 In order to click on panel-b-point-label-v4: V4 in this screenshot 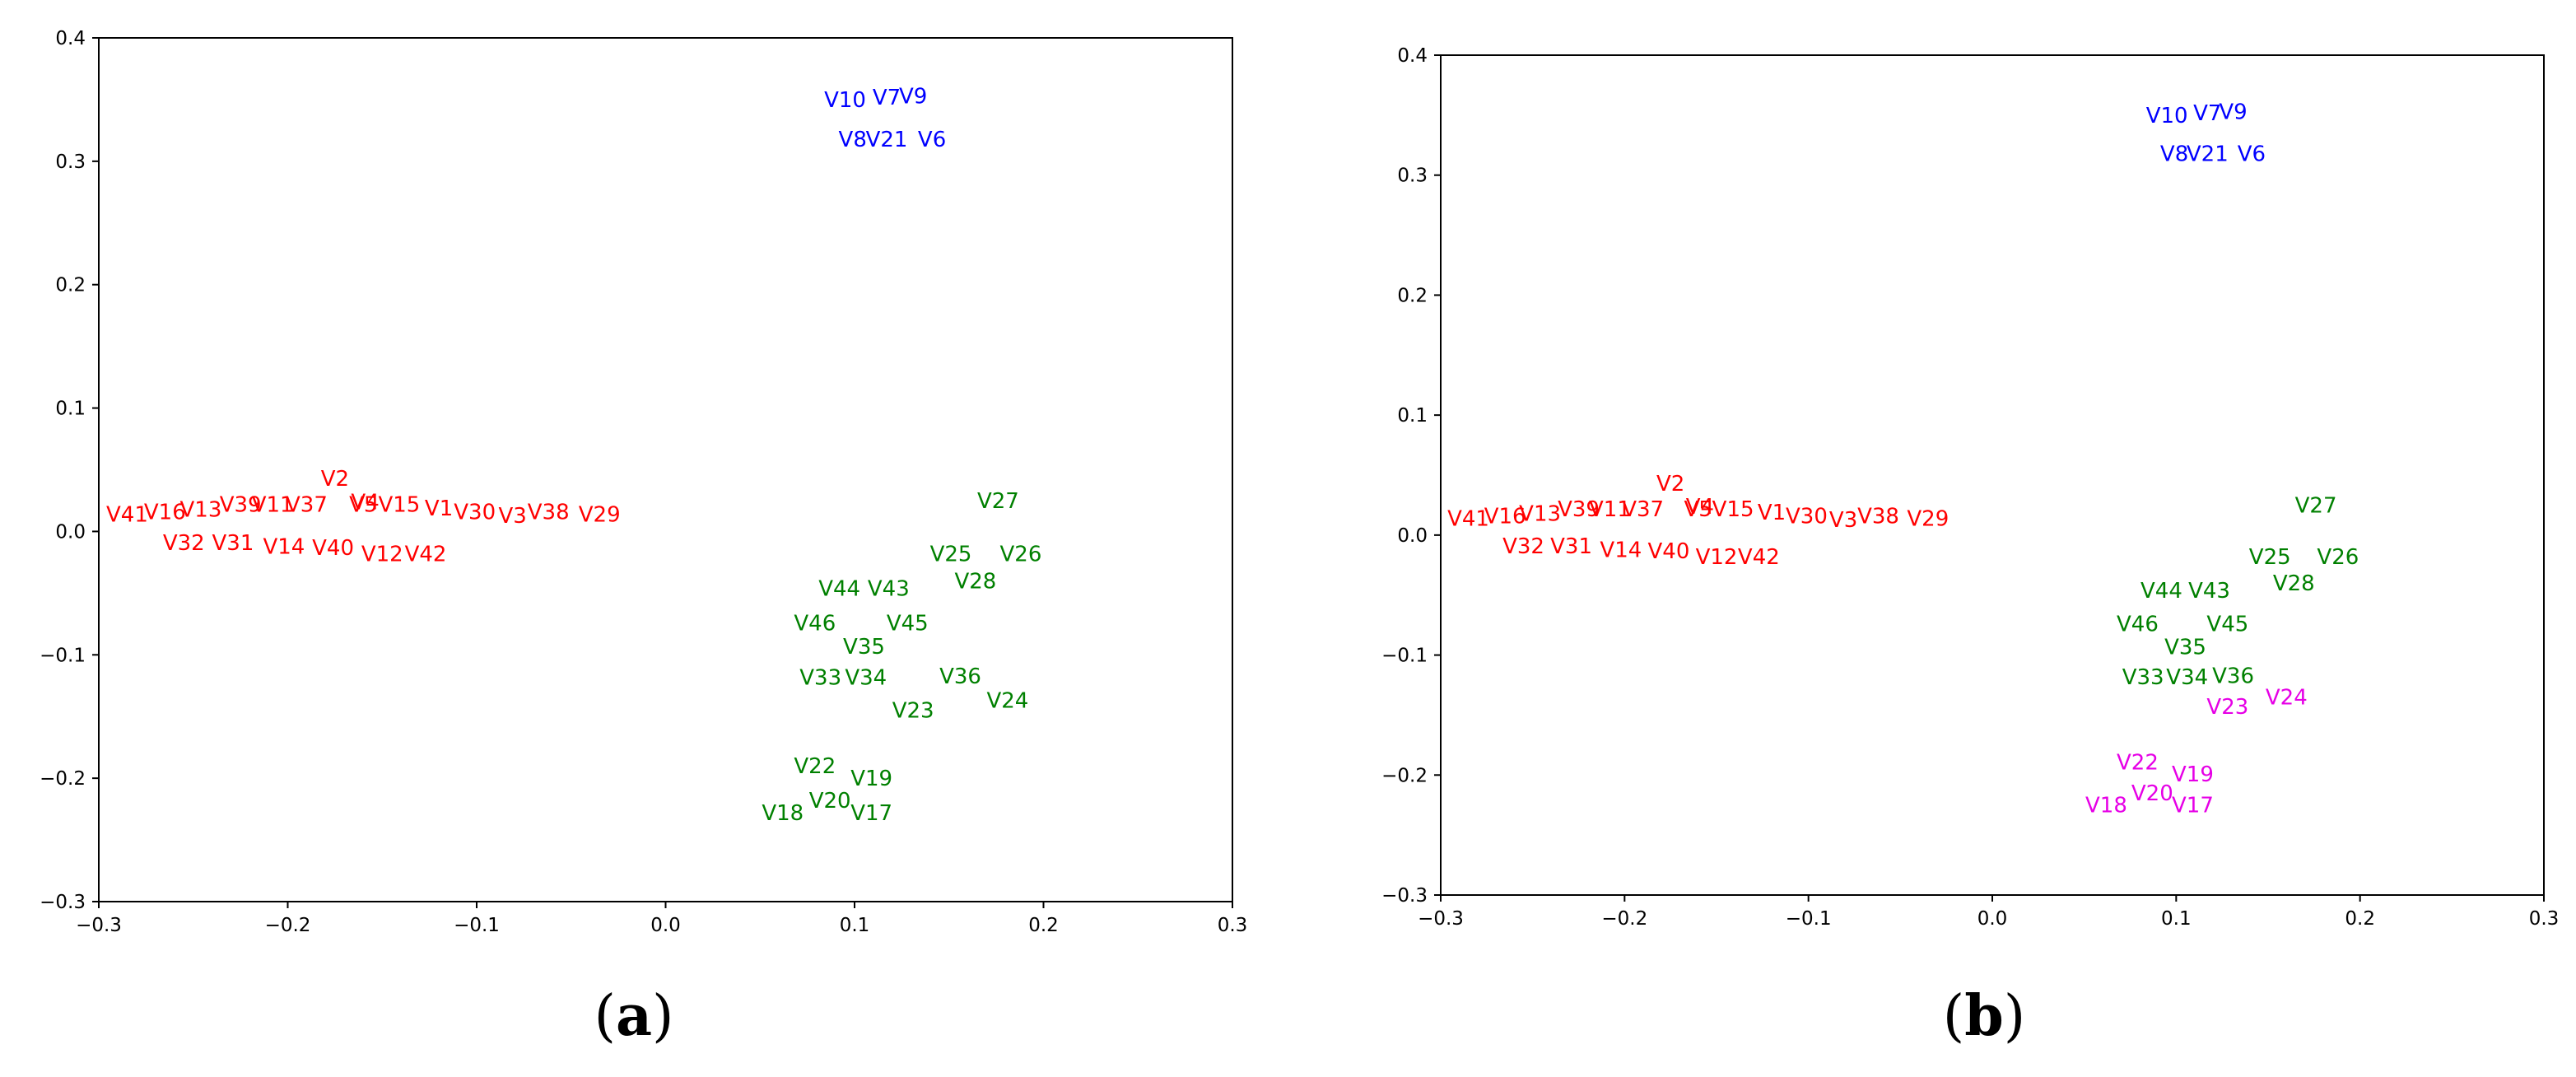, I will do `click(1700, 508)`.